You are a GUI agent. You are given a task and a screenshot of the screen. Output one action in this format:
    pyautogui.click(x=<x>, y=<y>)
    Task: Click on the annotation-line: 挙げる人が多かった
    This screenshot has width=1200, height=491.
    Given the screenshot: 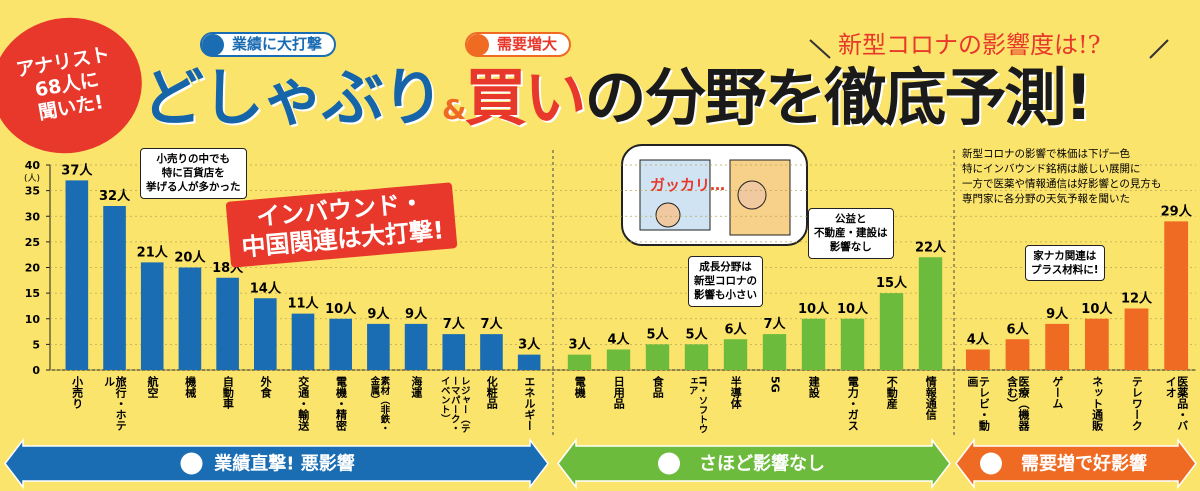 What is the action you would take?
    pyautogui.click(x=193, y=187)
    